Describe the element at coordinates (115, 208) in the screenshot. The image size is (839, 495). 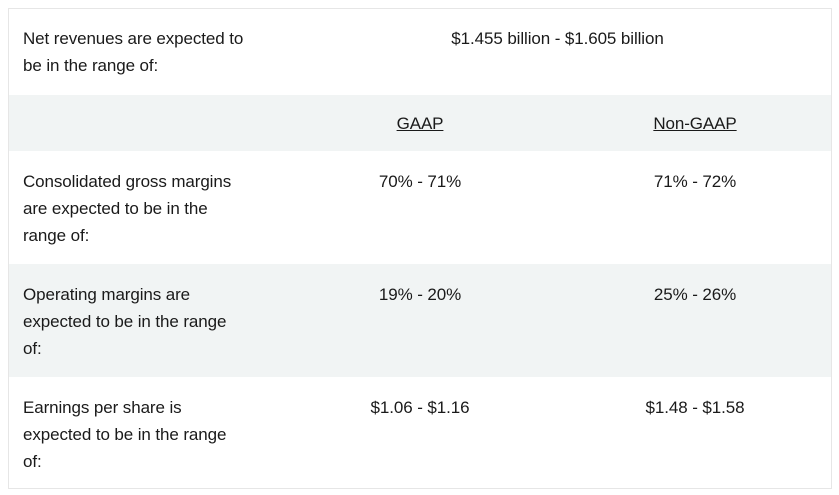
I see `row-label-line: are expected to be in the` at that location.